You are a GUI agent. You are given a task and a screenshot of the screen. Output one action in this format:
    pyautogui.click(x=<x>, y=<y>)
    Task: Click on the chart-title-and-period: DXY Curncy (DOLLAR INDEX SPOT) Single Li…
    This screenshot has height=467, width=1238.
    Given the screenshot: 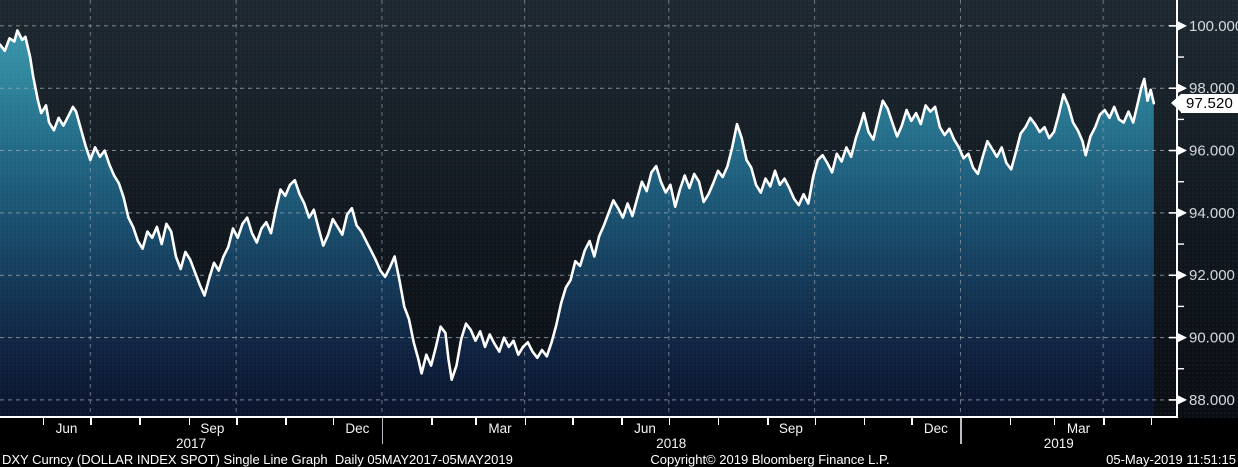 What is the action you would take?
    pyautogui.click(x=257, y=459)
    